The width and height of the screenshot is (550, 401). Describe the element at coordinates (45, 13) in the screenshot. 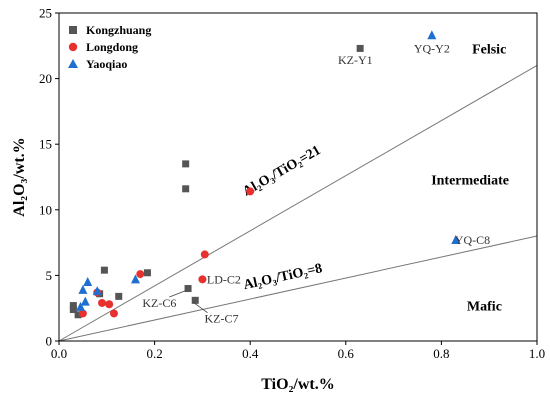

I see `y-tick-label: 25` at that location.